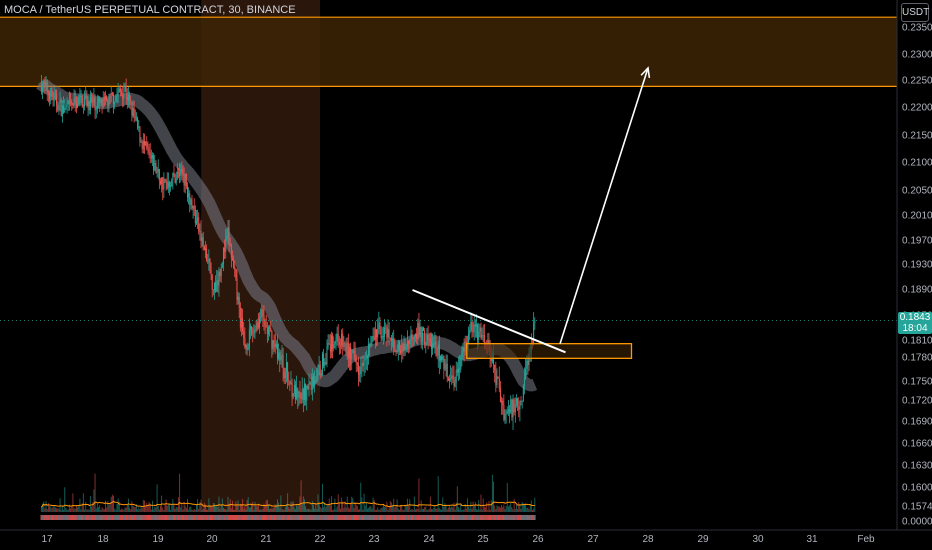  I want to click on bar-countdown: 18:04, so click(915, 328).